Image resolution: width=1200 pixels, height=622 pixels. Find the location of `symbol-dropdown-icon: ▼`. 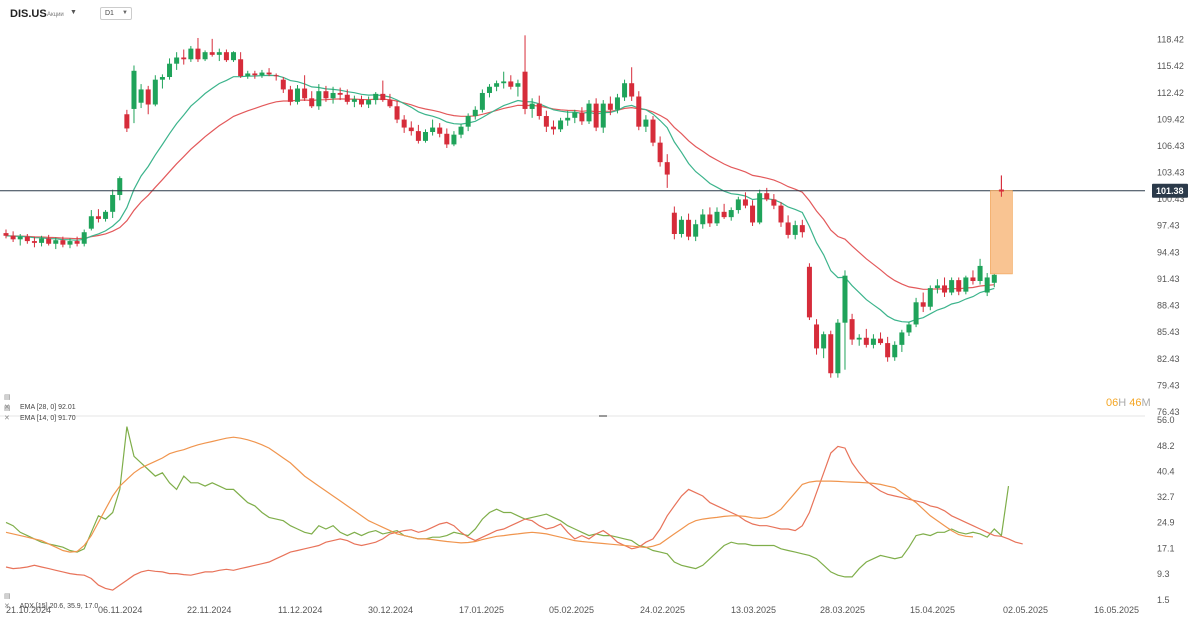

symbol-dropdown-icon: ▼ is located at coordinates (73, 12).